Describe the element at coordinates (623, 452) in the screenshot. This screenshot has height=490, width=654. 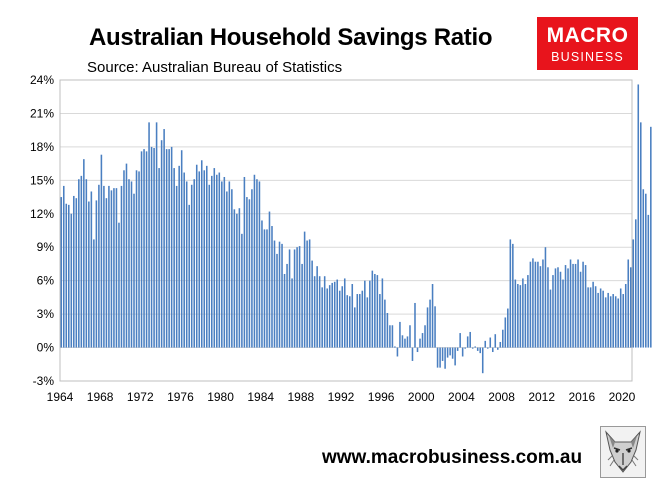
I see `wolf-icon` at that location.